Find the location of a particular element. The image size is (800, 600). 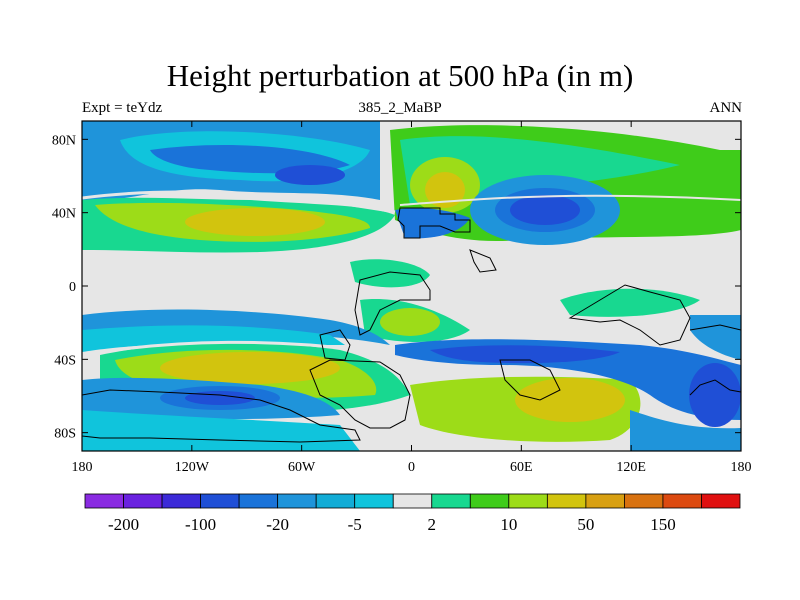

colorbar: -200 -100 -20 -5 2 10 50 150 is located at coordinates (412, 513).